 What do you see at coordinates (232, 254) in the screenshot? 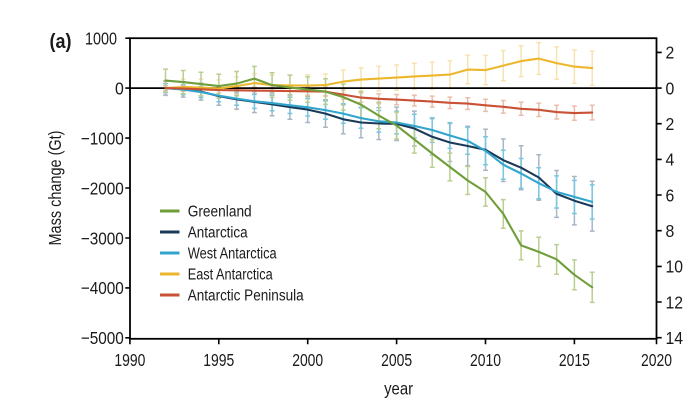
I see `svg-text: West Antarctica` at bounding box center [232, 254].